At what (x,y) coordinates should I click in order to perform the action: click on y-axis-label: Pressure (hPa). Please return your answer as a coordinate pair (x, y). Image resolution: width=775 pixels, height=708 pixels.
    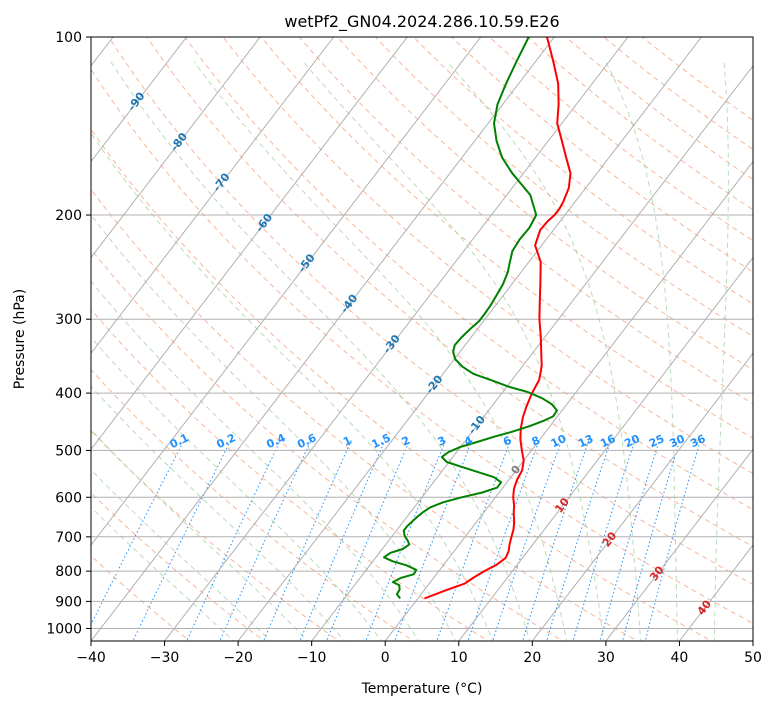
    Looking at the image, I should click on (20, 339).